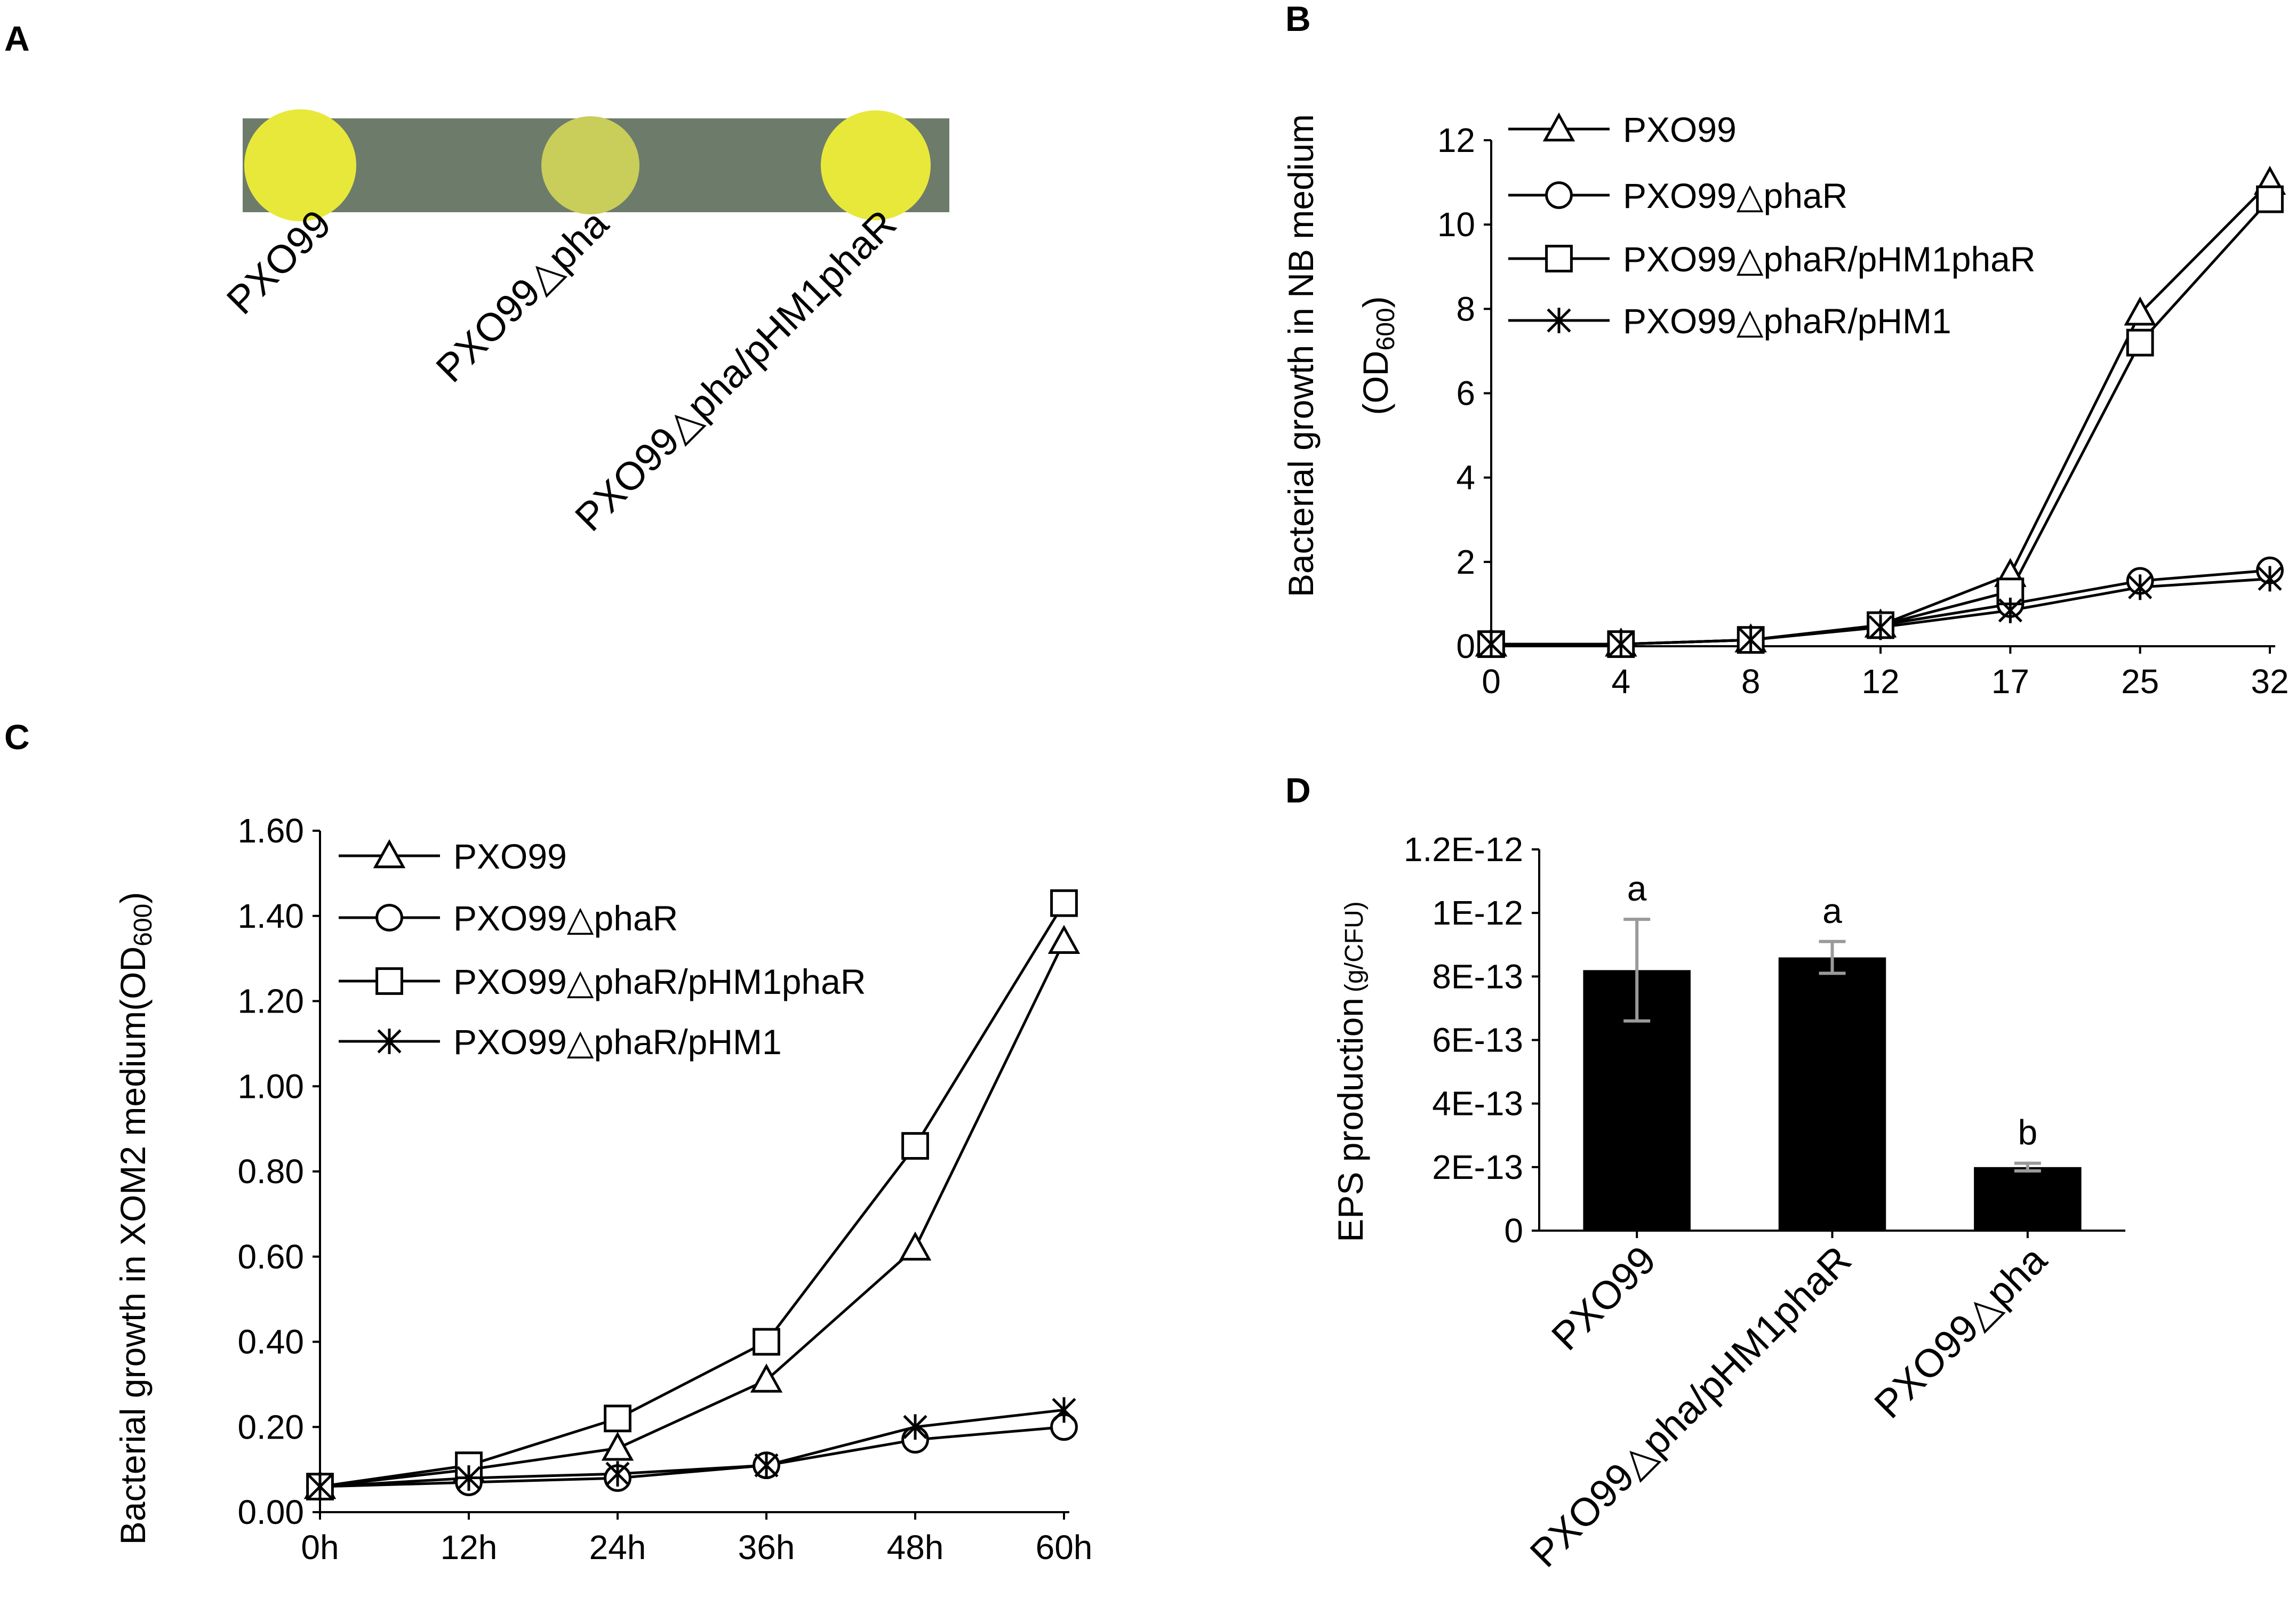 This screenshot has width=2296, height=1622. Describe the element at coordinates (270, 1086) in the screenshot. I see `y-tick-label: 1.00` at that location.